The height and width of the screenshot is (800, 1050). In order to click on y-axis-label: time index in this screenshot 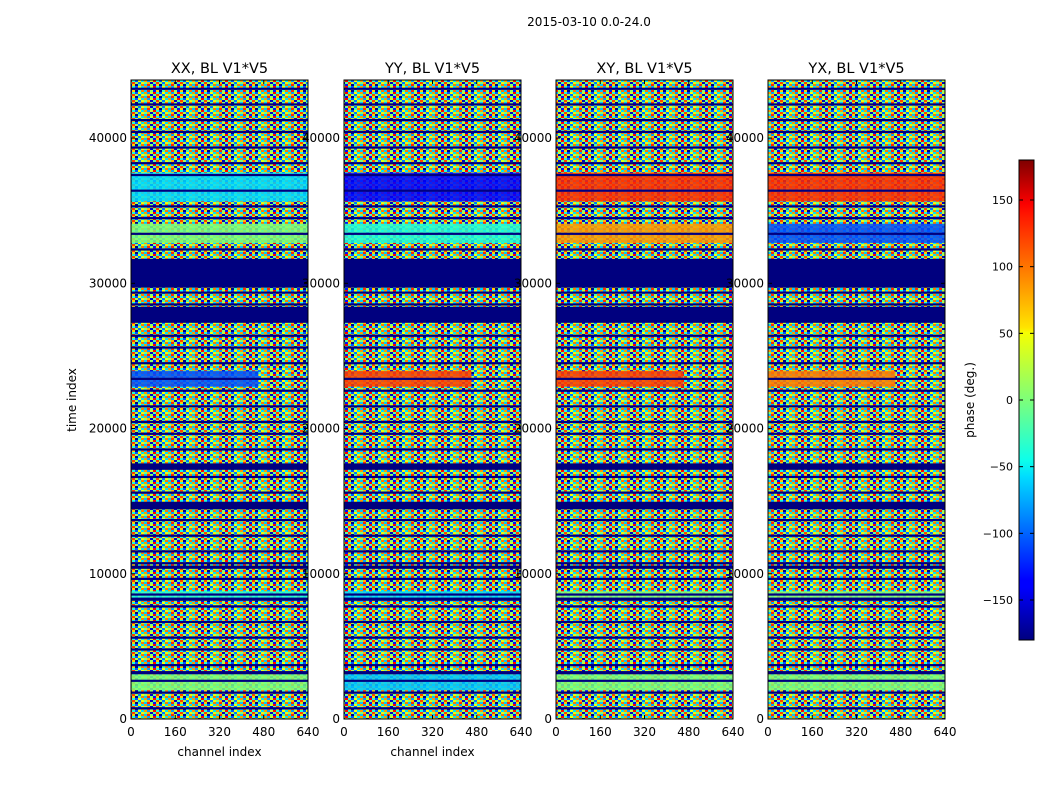, I will do `click(72, 400)`.